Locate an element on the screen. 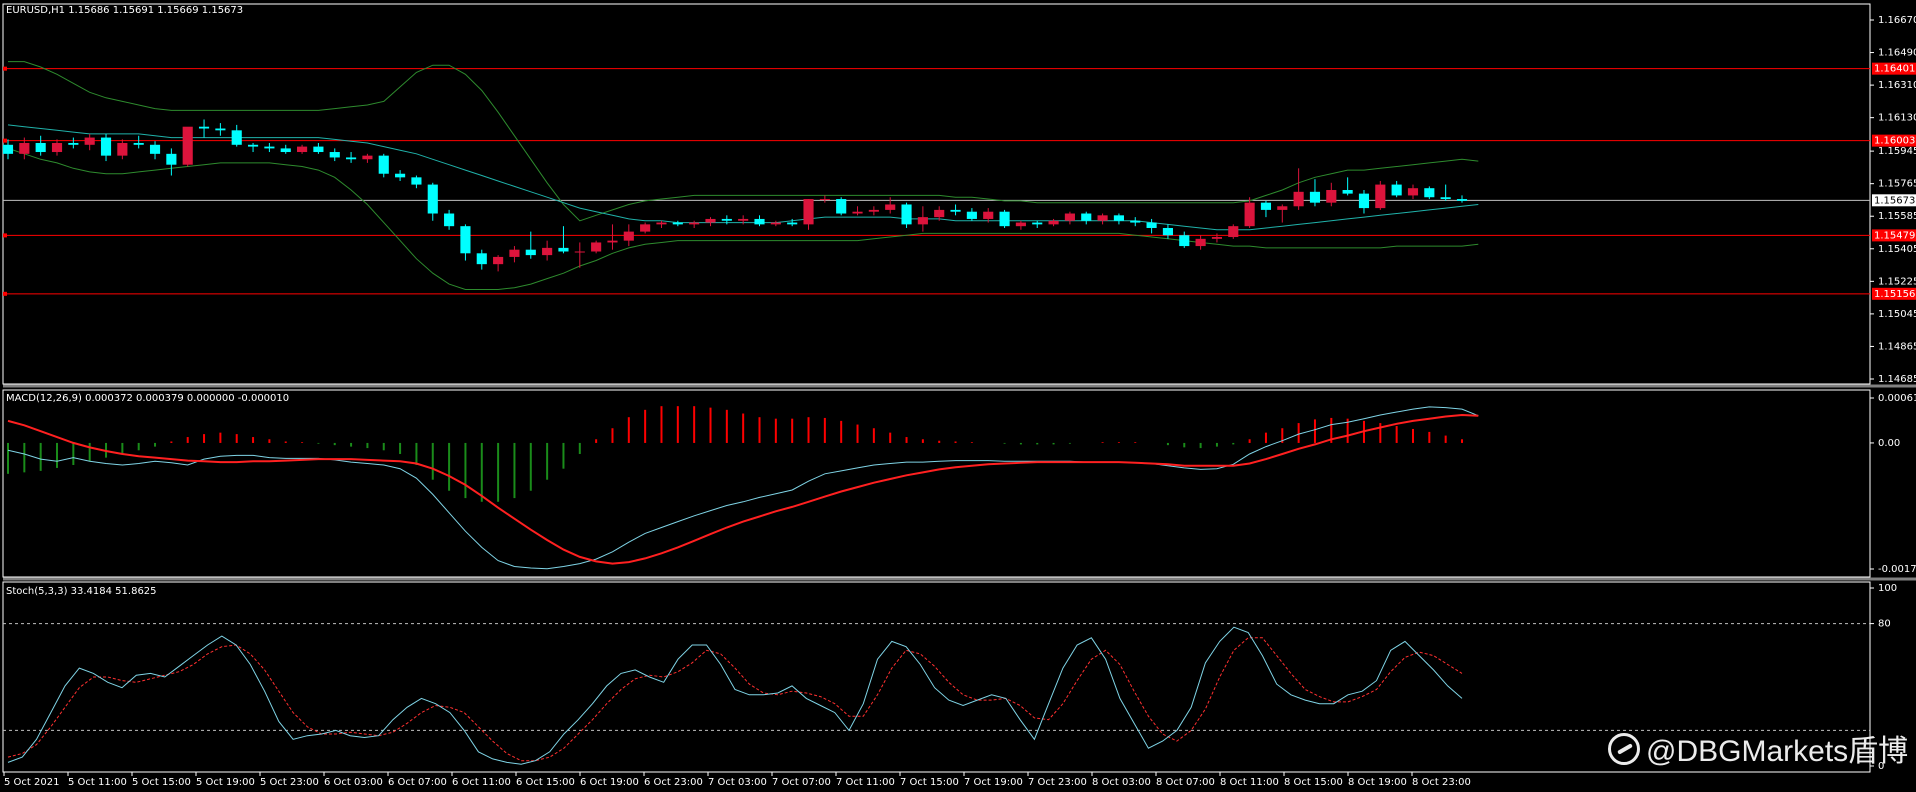  stoch-main-line is located at coordinates (735, 695).